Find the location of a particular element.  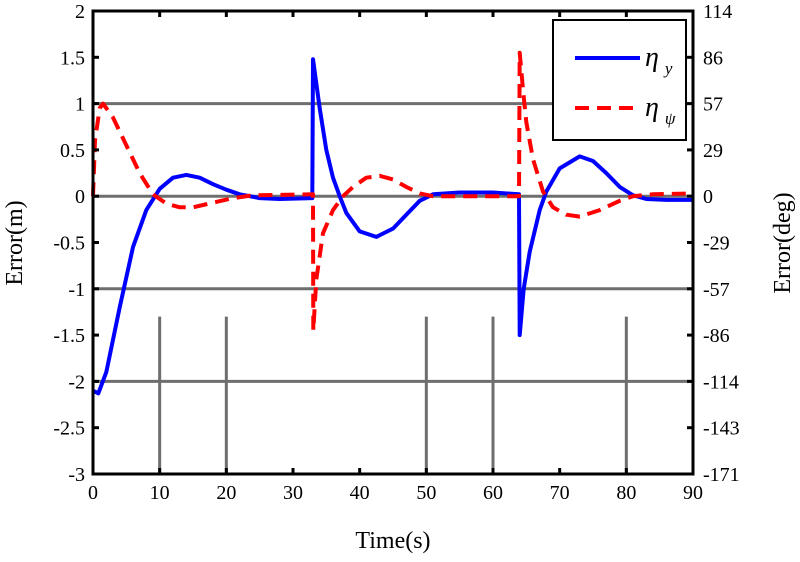

y-axis-label-left: Error(m) is located at coordinates (15, 242).